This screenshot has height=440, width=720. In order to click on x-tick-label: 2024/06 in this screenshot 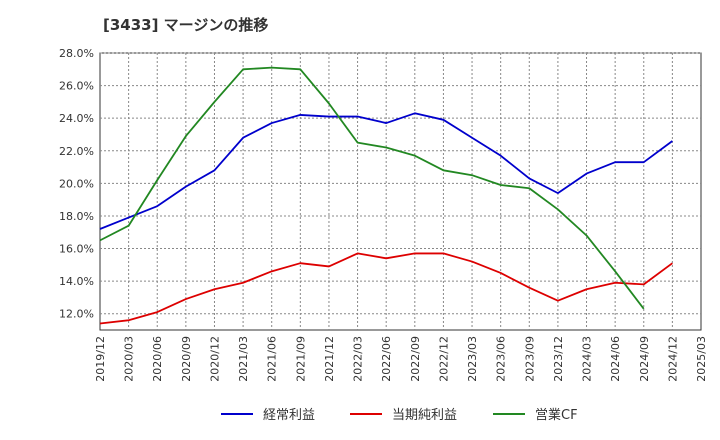, I will do `click(615, 359)`.